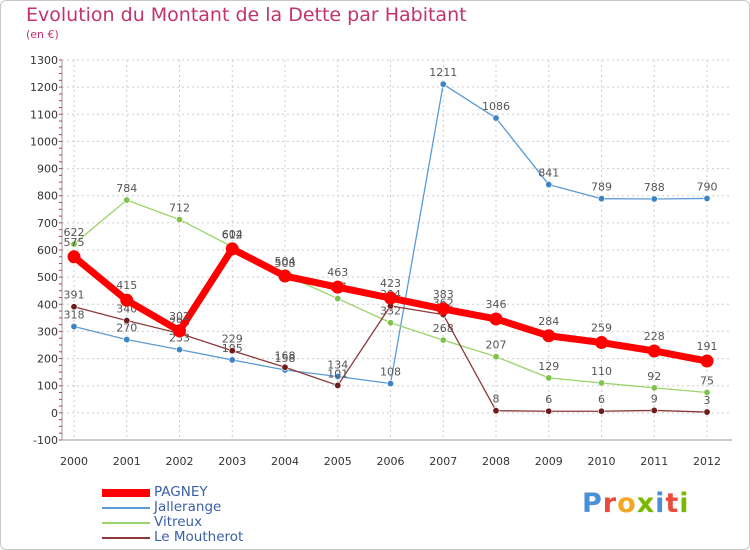 This screenshot has width=750, height=550. Describe the element at coordinates (654, 398) in the screenshot. I see `data-label-le-moutherot: 9` at that location.